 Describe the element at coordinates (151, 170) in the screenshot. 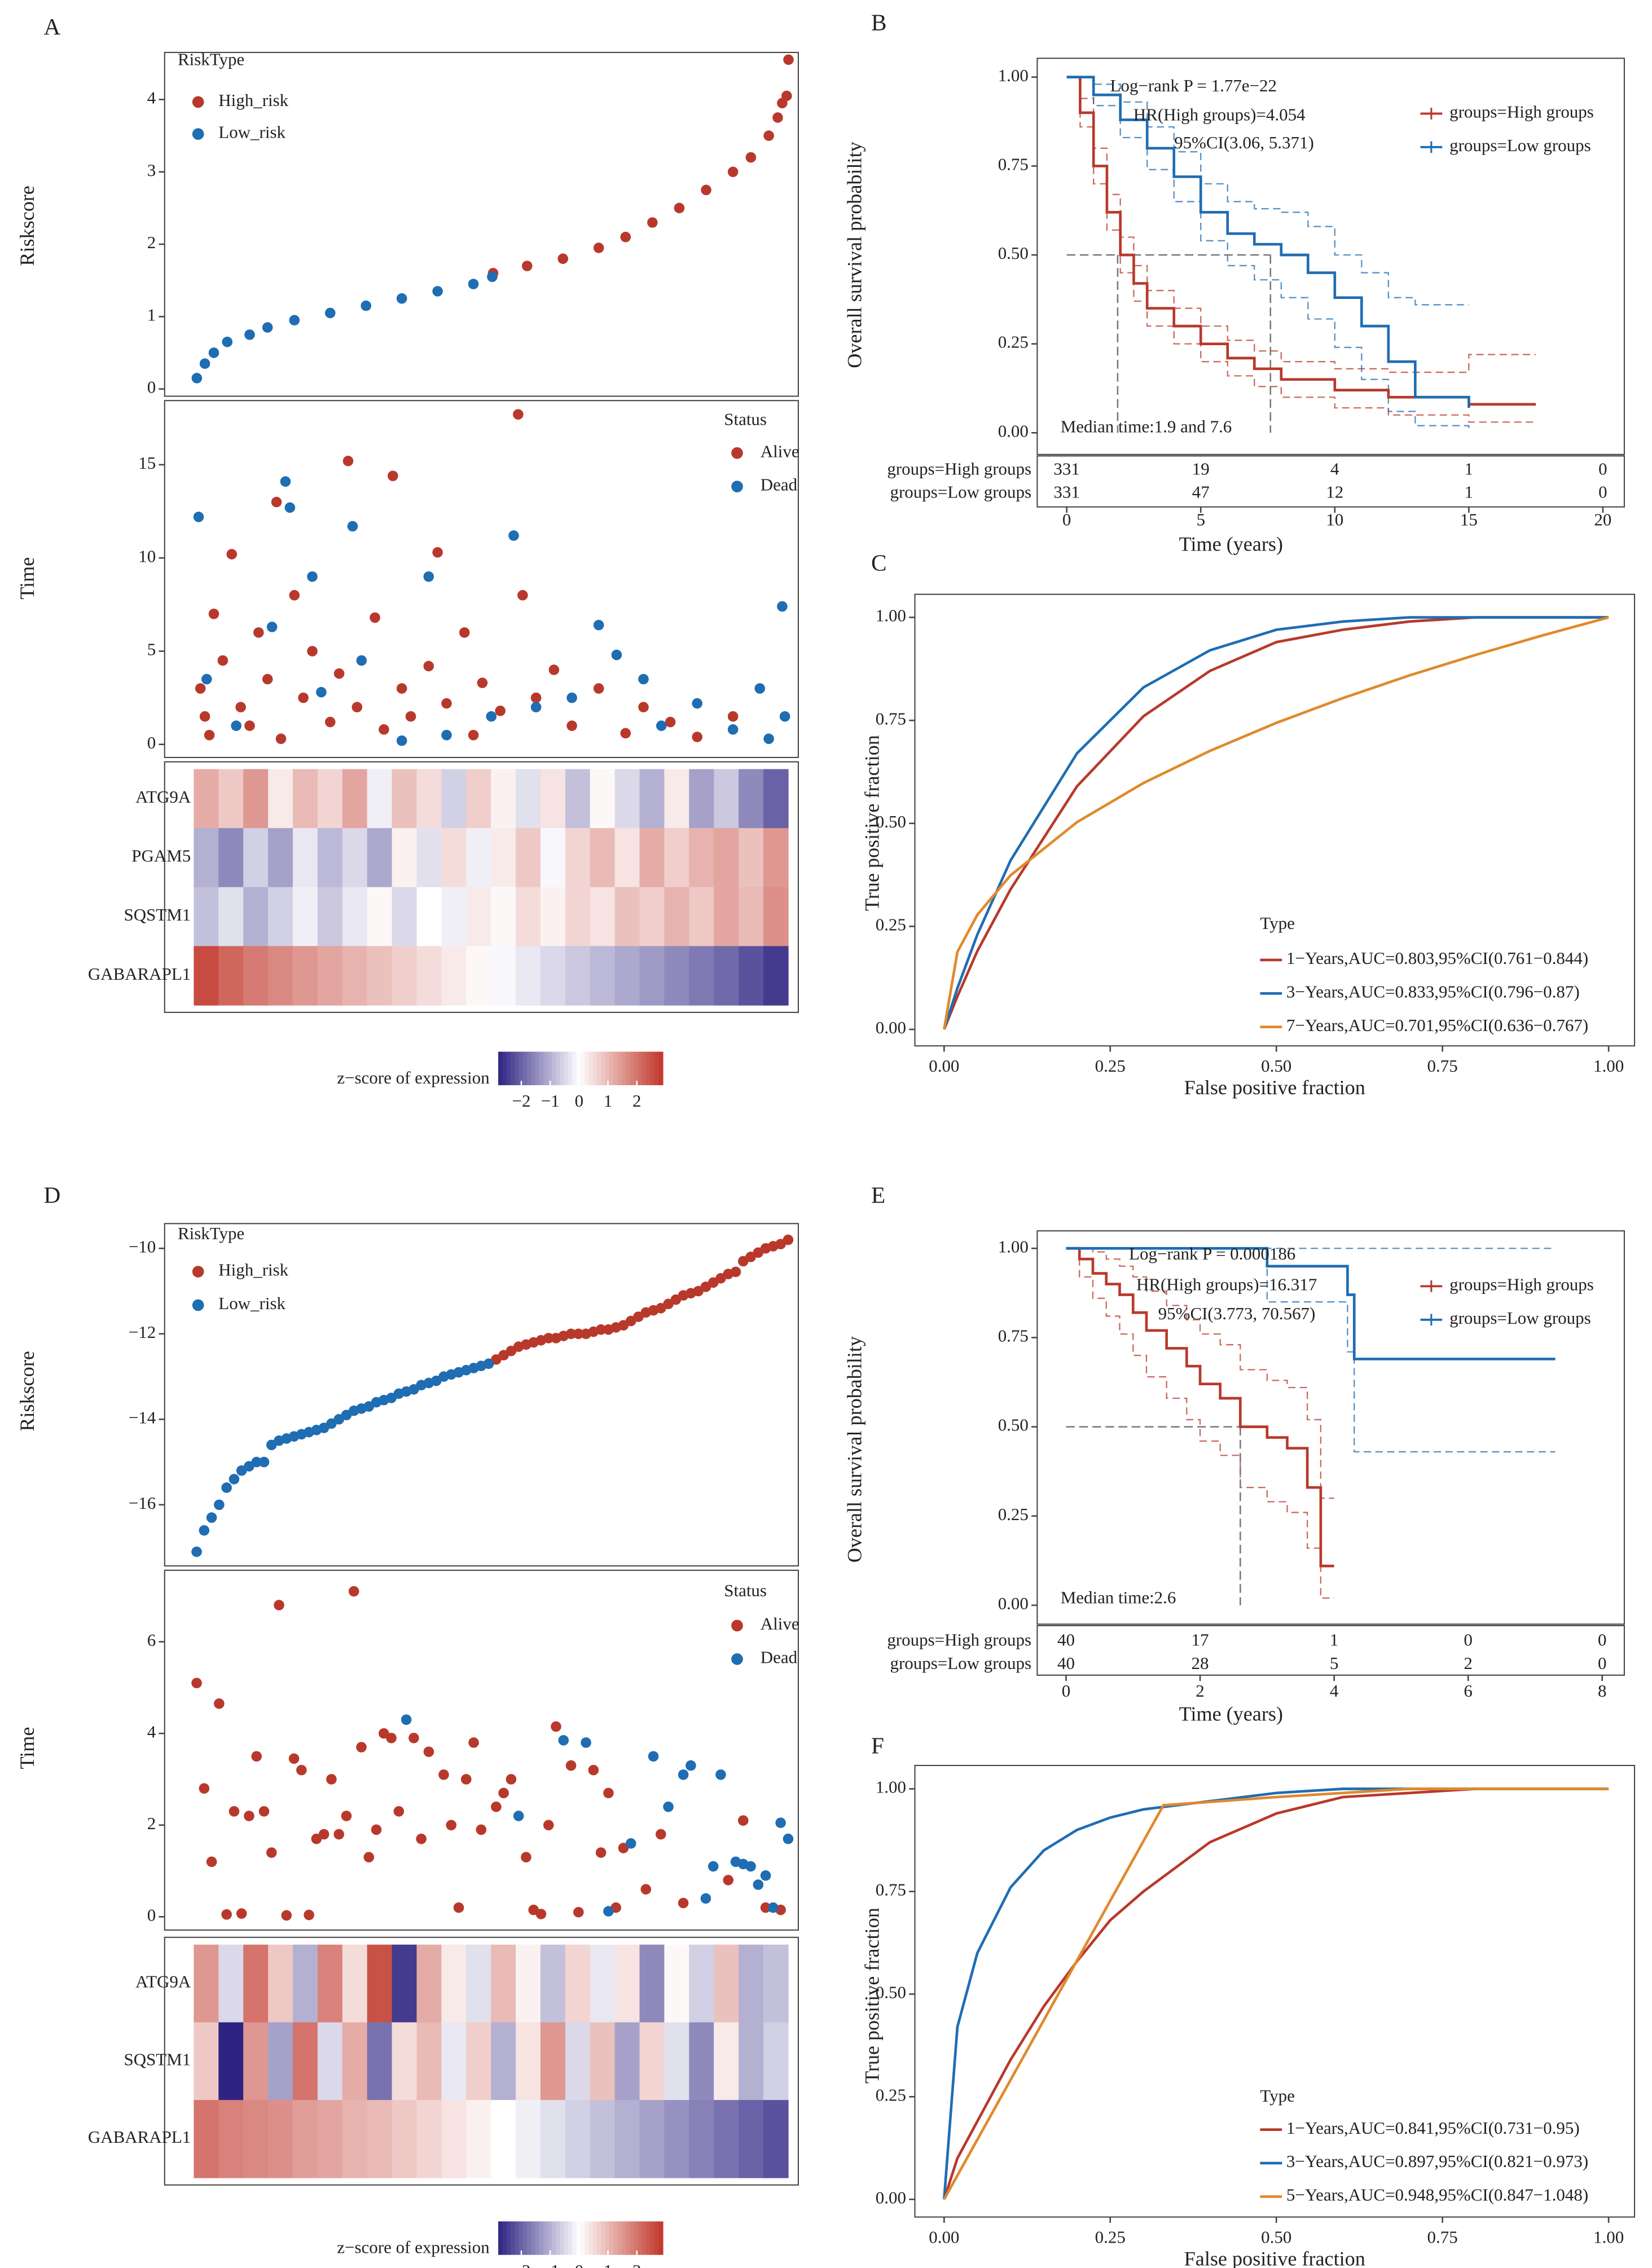

I see `y-tick-label: 3` at that location.